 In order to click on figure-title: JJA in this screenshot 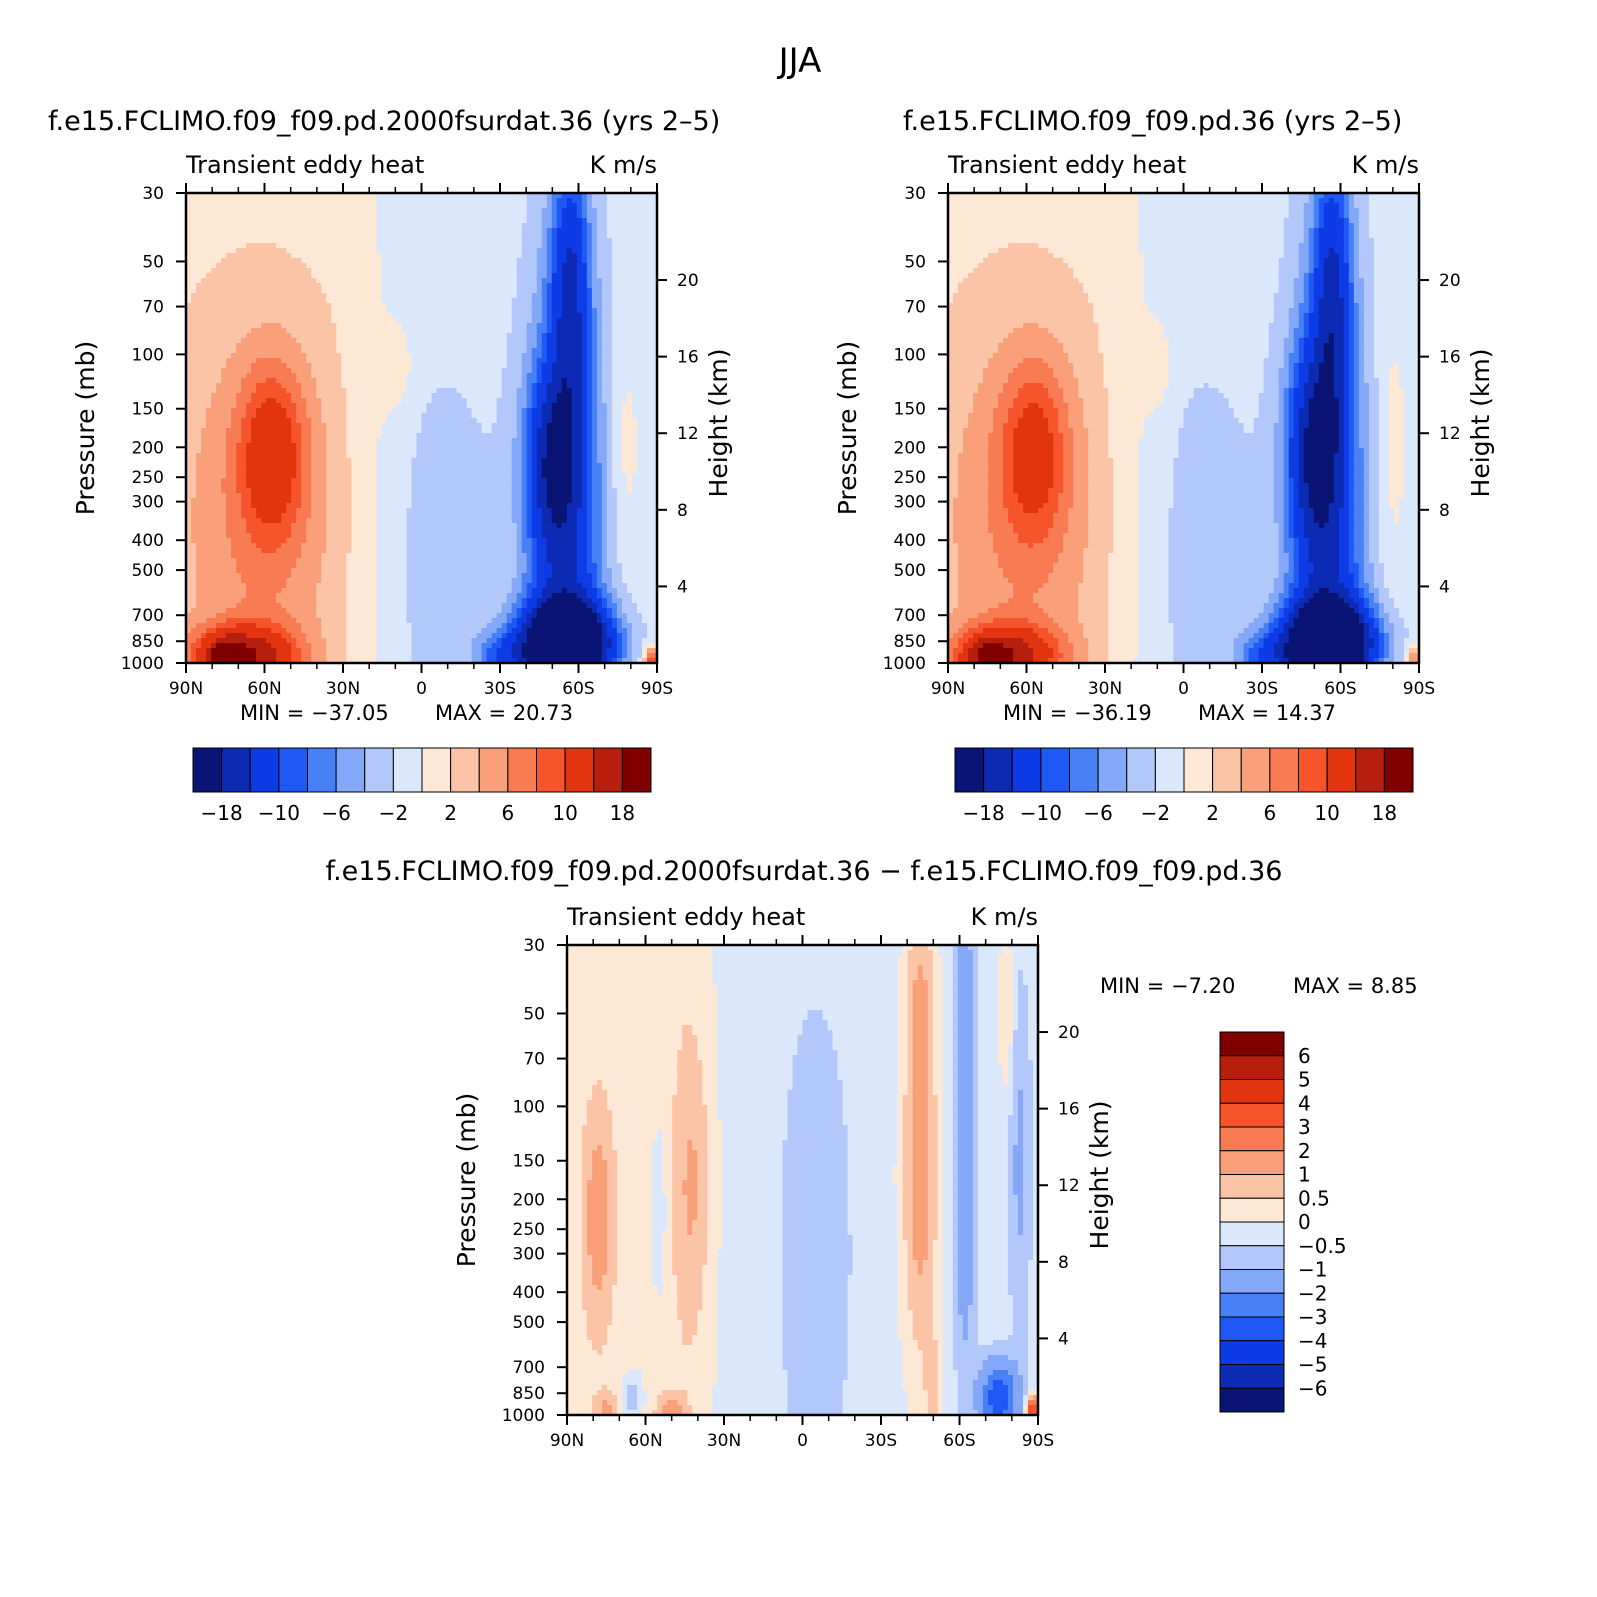, I will do `click(799, 61)`.